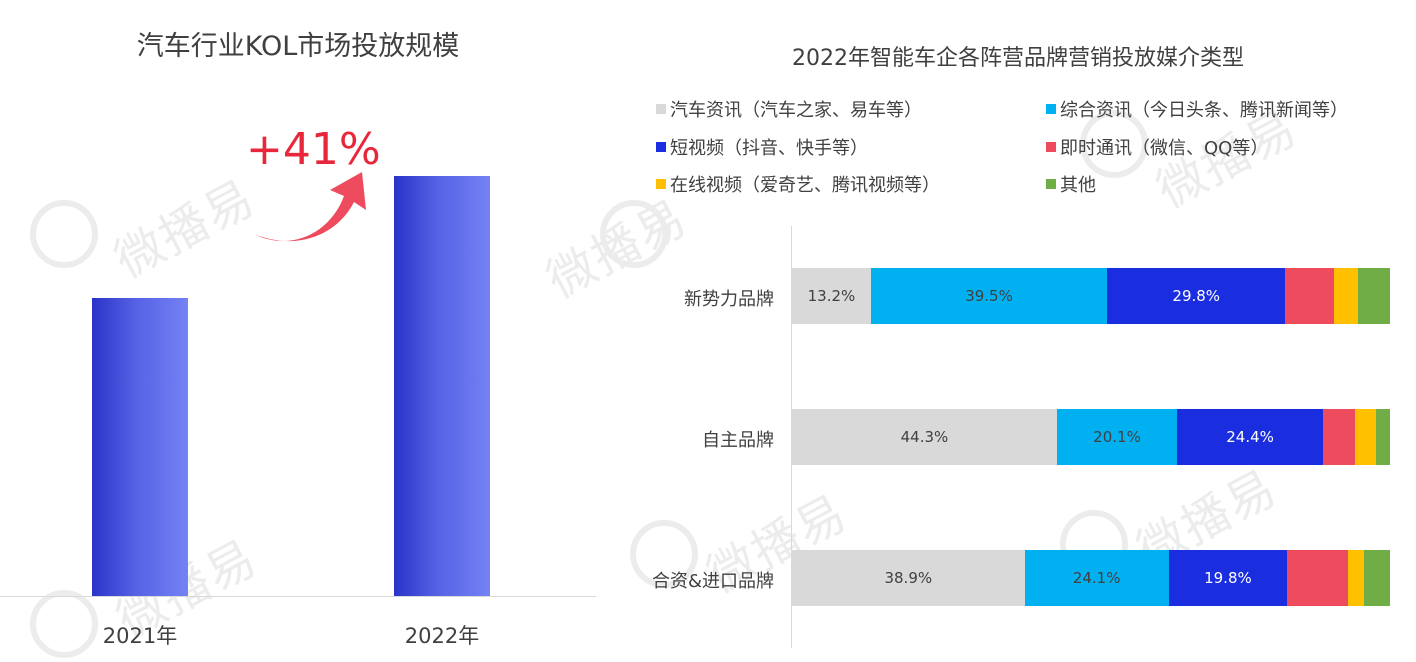 The width and height of the screenshot is (1416, 662). I want to click on data-label: 13.2%, so click(831, 296).